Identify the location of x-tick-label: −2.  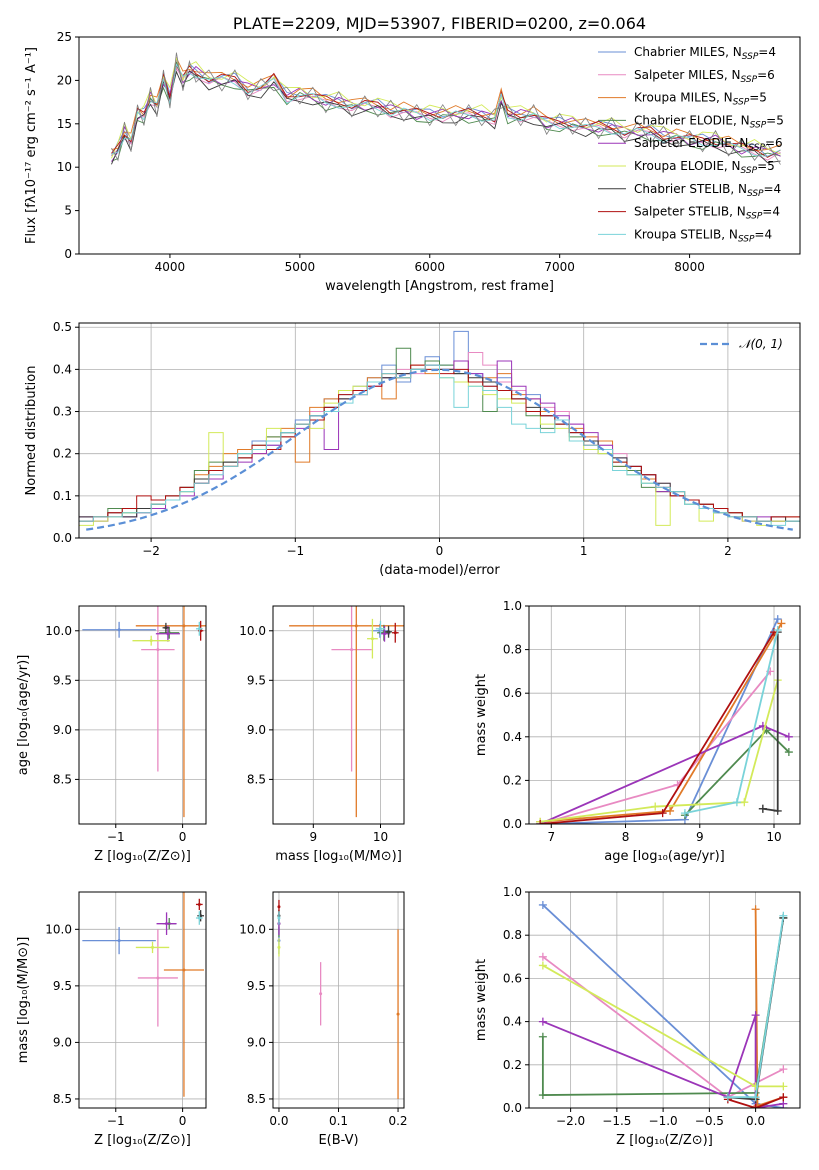
(151, 551).